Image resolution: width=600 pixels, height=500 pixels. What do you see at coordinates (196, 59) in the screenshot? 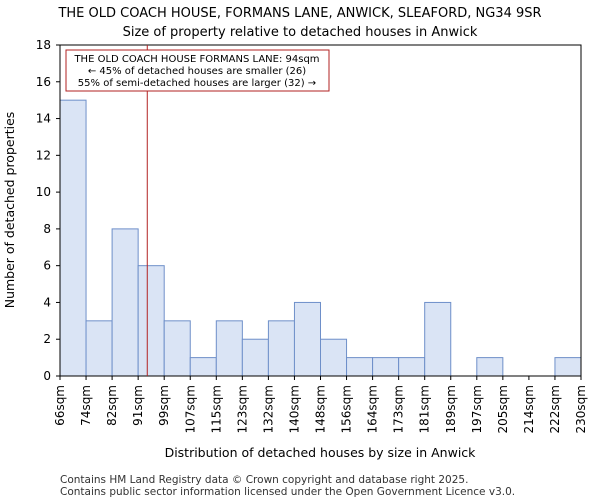
I see `annotation-line-1: THE OLD COACH HOUSE FORMANS LANE: 94sqm` at bounding box center [196, 59].